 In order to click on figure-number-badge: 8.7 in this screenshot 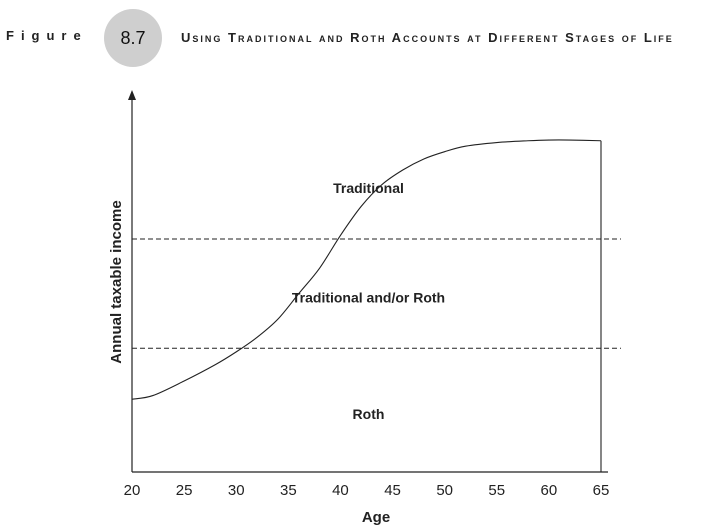, I will do `click(133, 38)`.